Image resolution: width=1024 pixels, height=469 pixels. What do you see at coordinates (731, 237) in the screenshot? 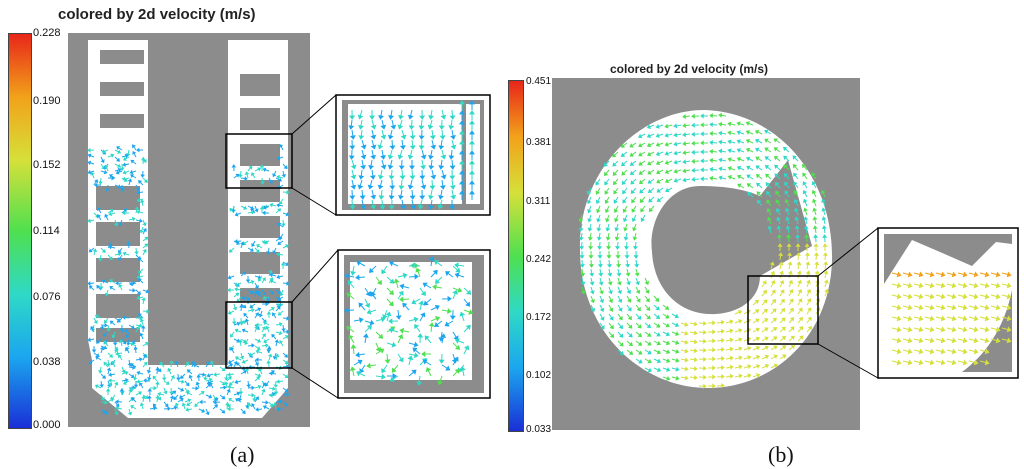
I see `panel-b-core` at bounding box center [731, 237].